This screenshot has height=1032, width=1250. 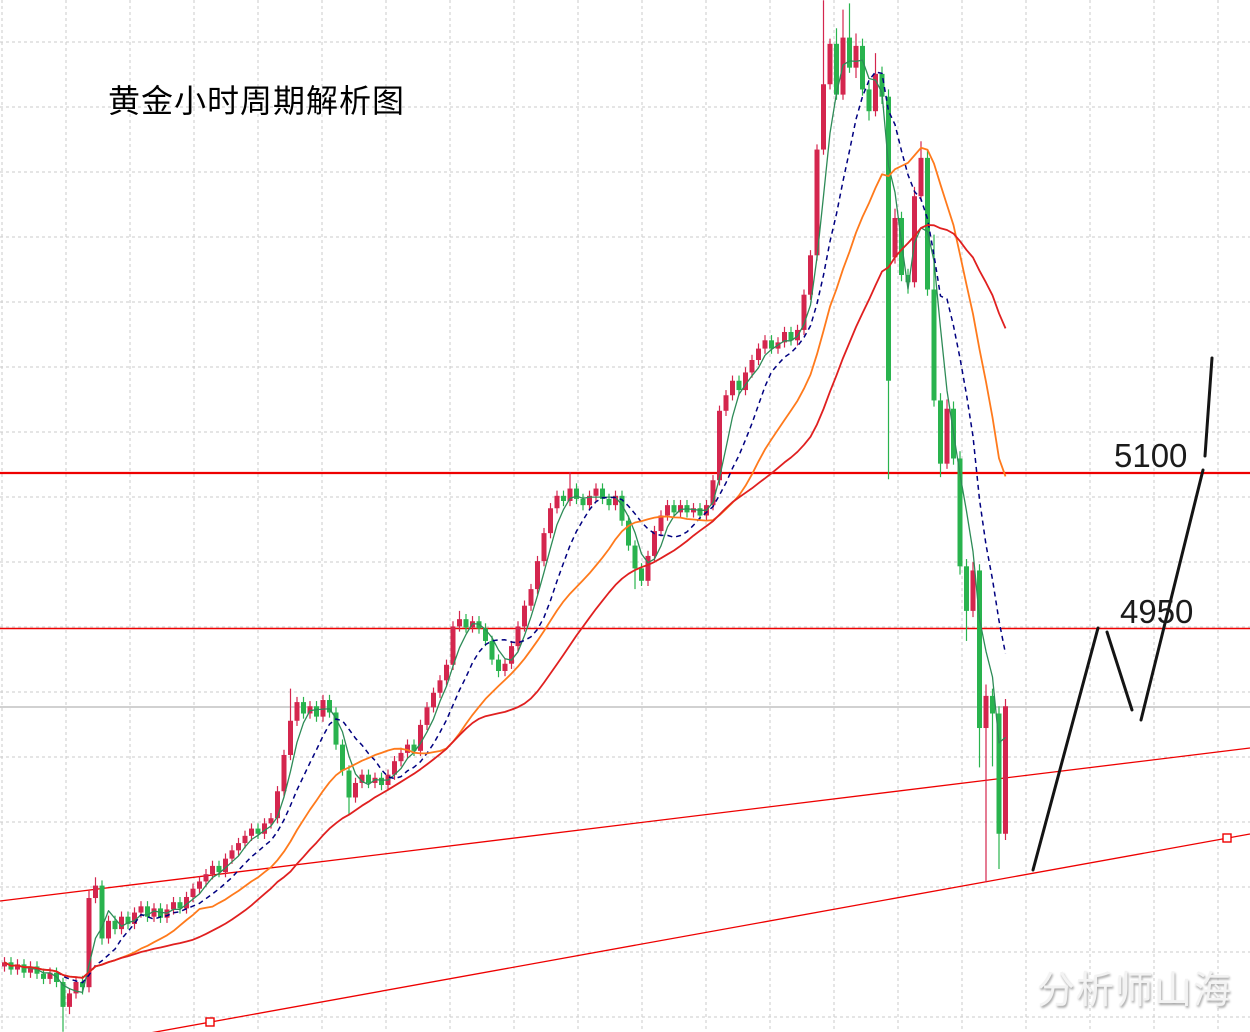 I want to click on price-level-label-5100: 5100, so click(x=1151, y=455).